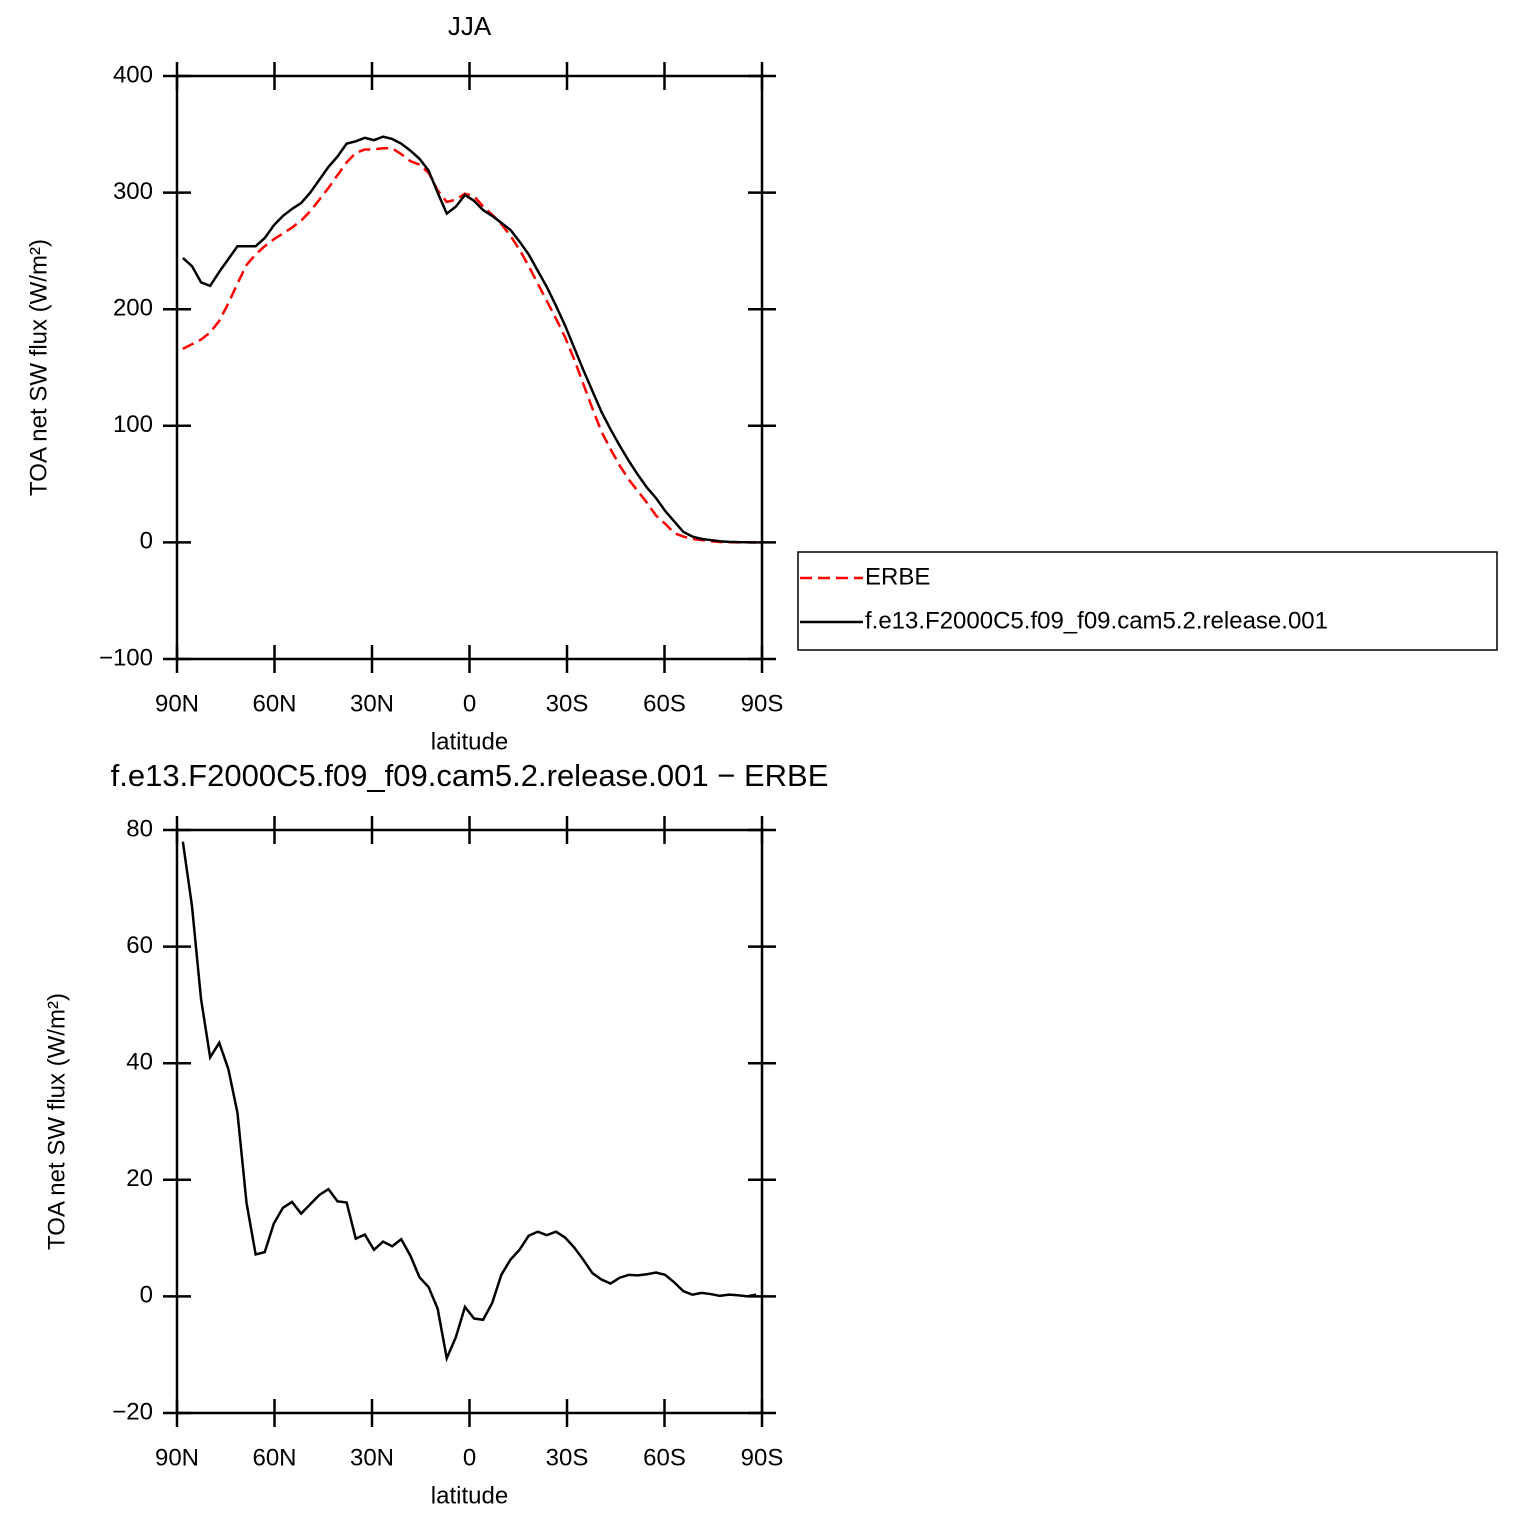 Image resolution: width=1522 pixels, height=1519 pixels. What do you see at coordinates (1147, 601) in the screenshot?
I see `legend-box` at bounding box center [1147, 601].